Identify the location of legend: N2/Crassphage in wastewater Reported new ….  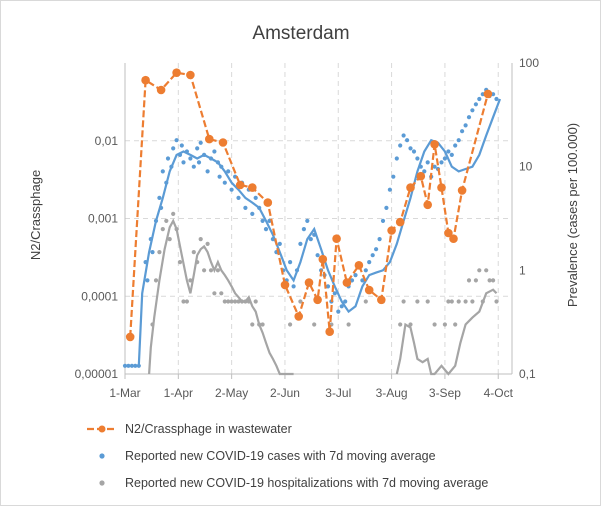
(287, 456).